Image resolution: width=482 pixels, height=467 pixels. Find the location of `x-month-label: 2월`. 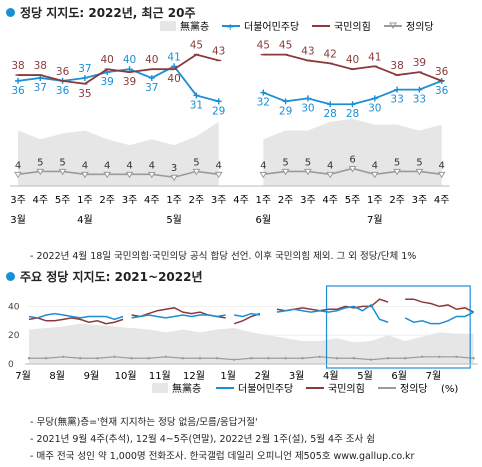

x-month-label: 2월 is located at coordinates (263, 376).